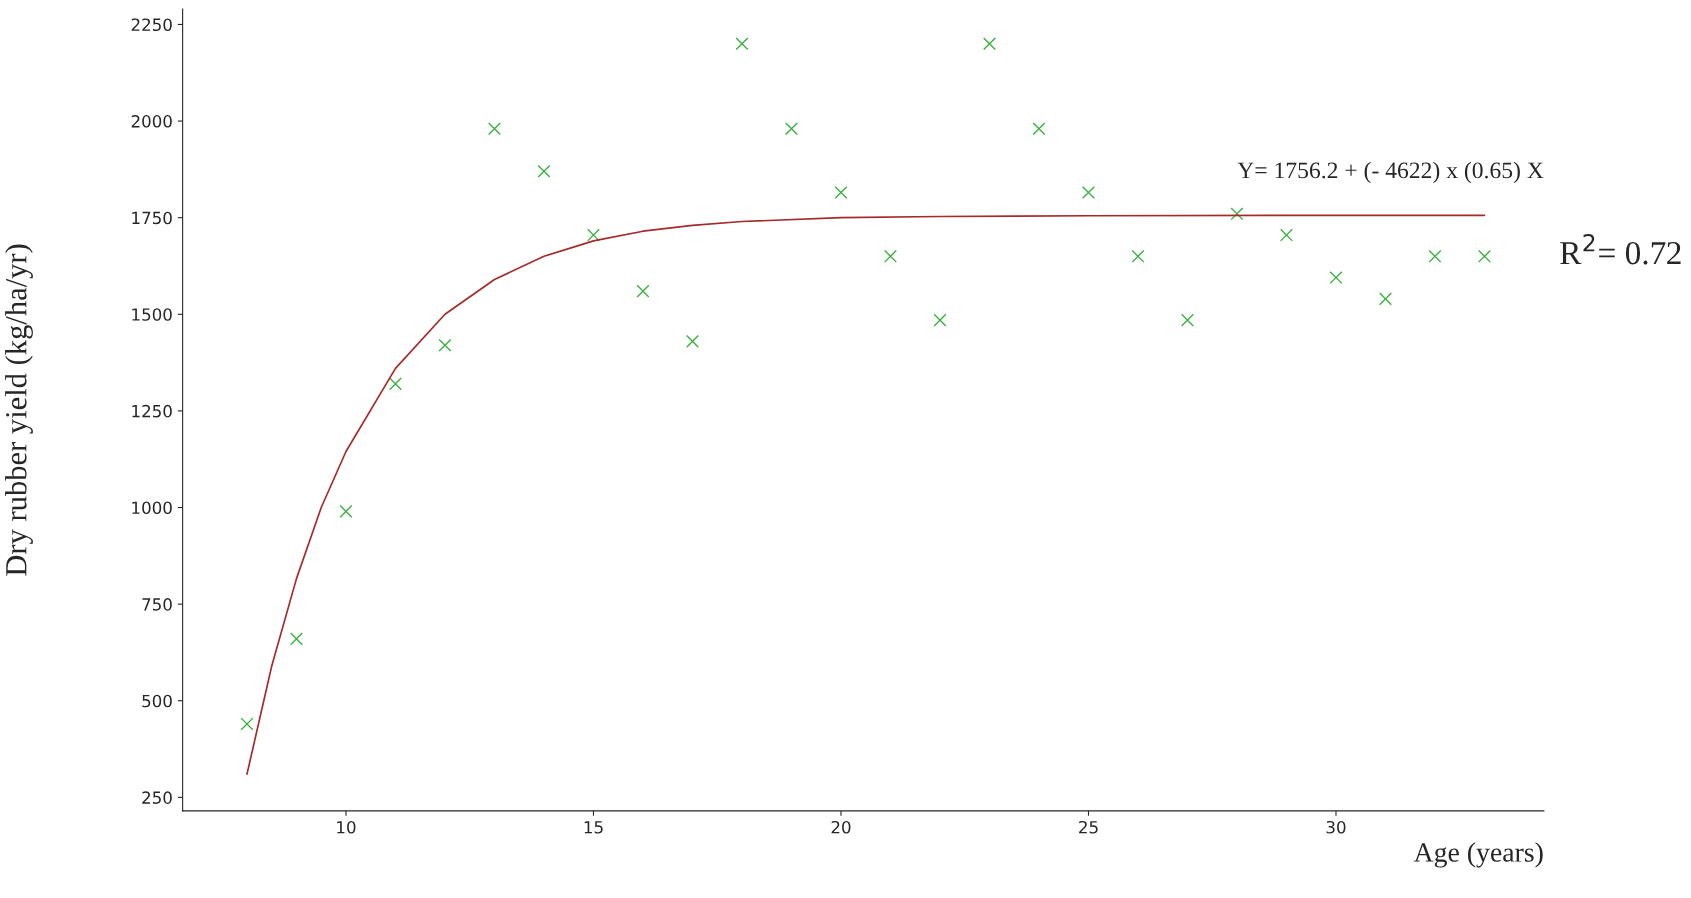 The image size is (1691, 898). I want to click on y-axis-title: Dry rubber yield (kg/ha/yr), so click(19, 410).